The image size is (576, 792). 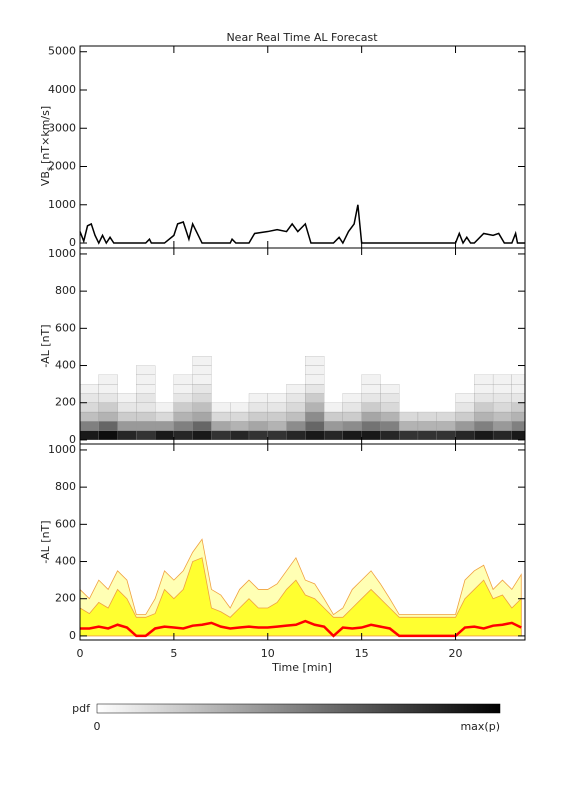 What do you see at coordinates (65, 290) in the screenshot?
I see `y-tick-label: 800` at bounding box center [65, 290].